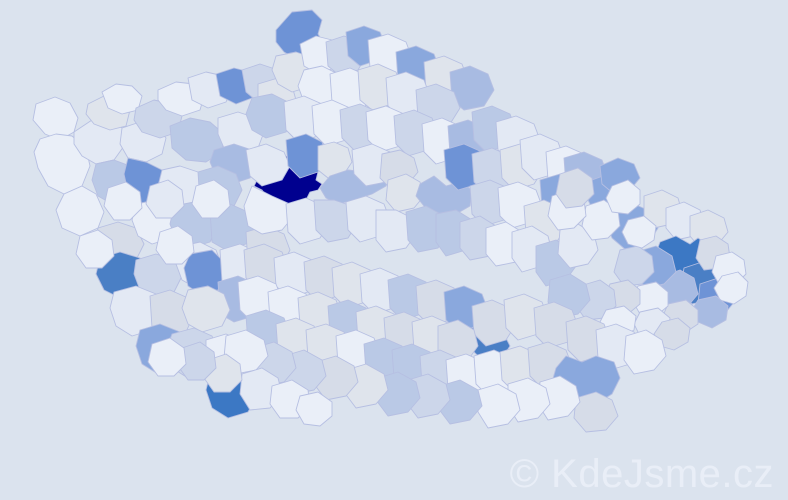 This screenshot has height=500, width=788. What do you see at coordinates (205, 272) in the screenshot?
I see `district-region-highlight` at bounding box center [205, 272].